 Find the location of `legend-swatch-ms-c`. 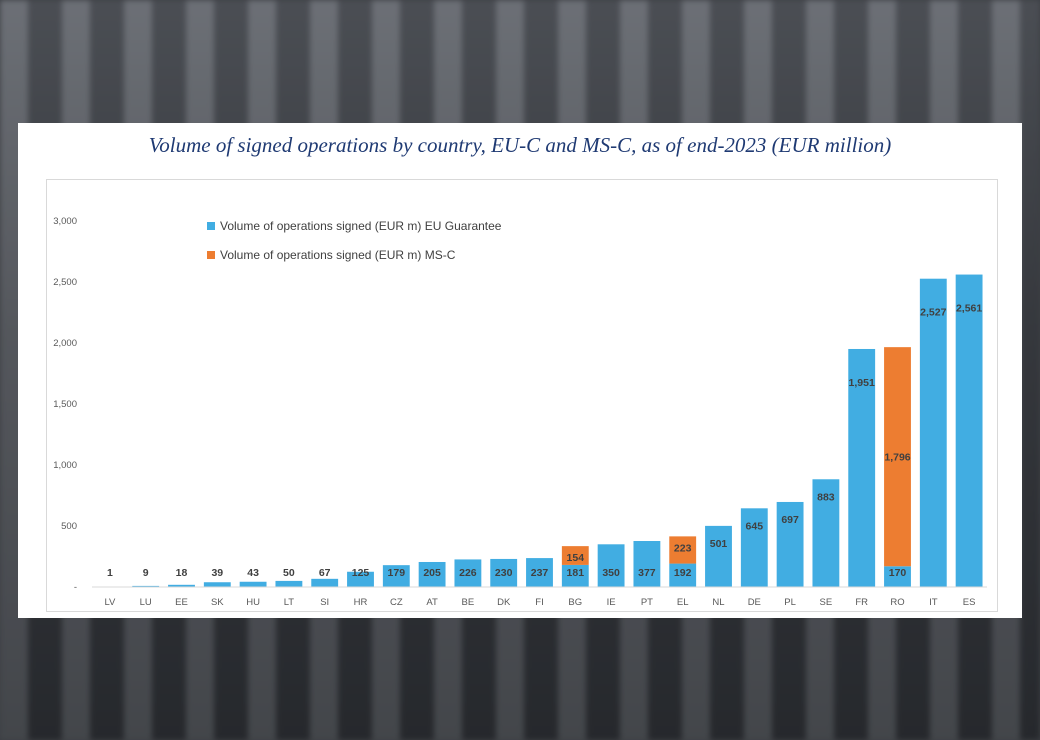

legend-swatch-ms-c is located at coordinates (211, 255).